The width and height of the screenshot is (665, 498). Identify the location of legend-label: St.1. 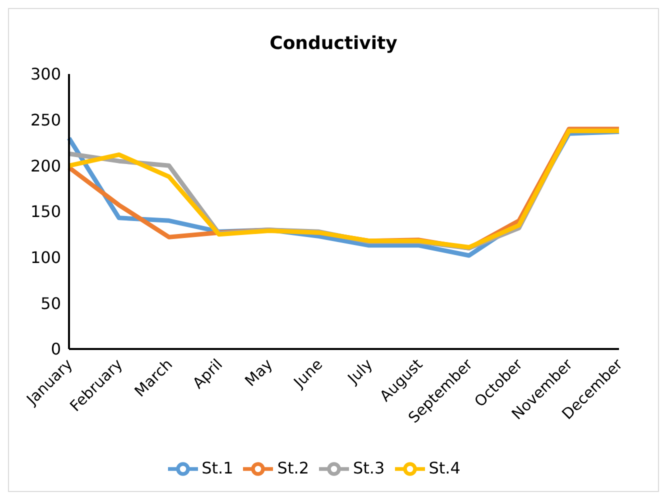
(218, 468).